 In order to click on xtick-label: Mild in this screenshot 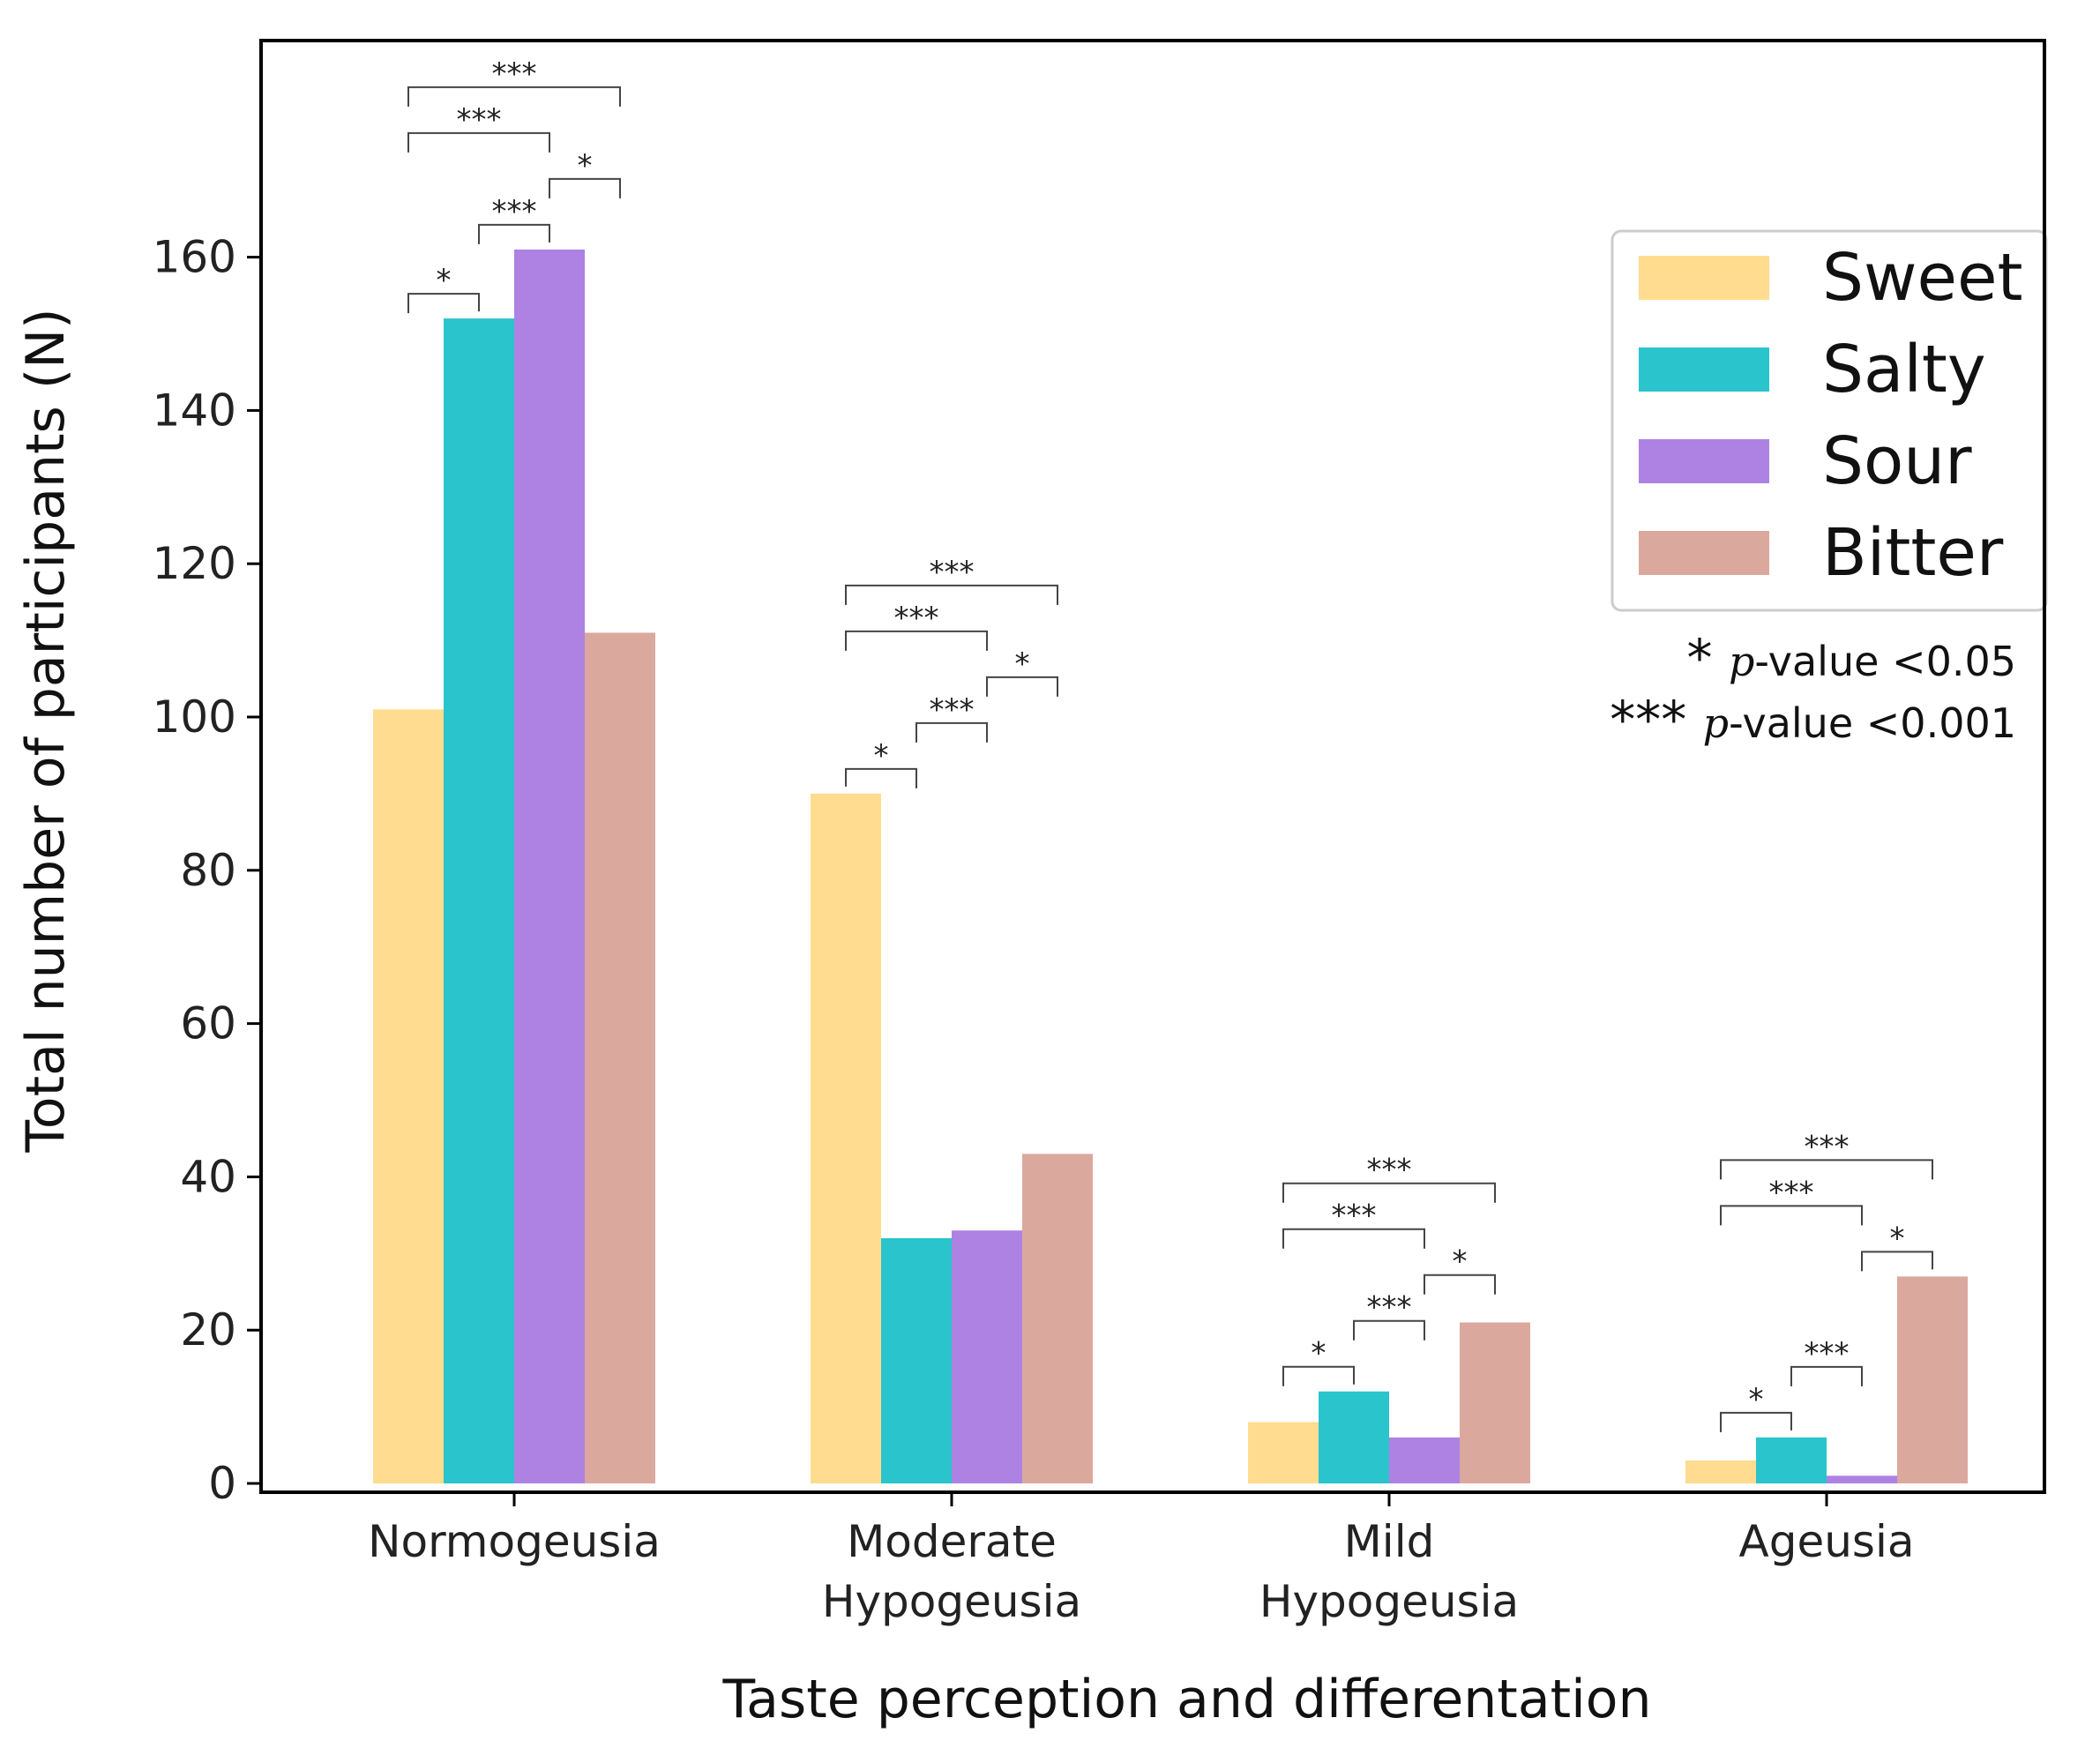, I will do `click(1389, 1542)`.